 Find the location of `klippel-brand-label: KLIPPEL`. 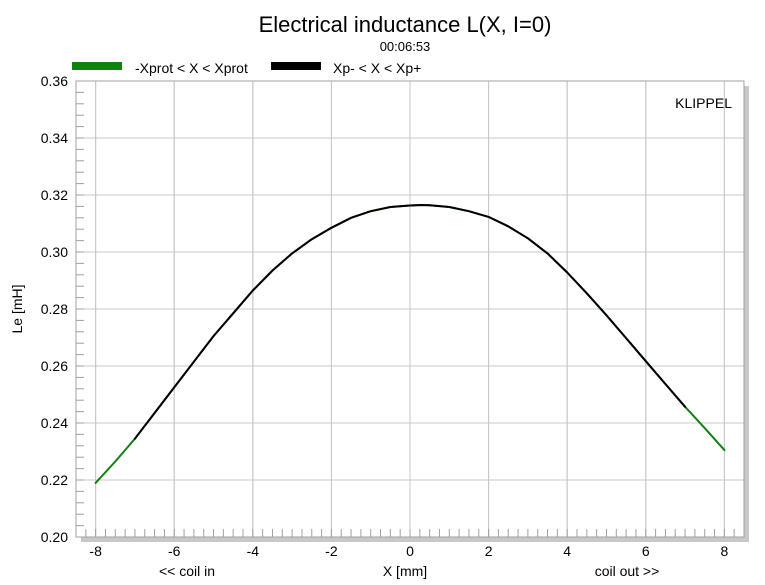

klippel-brand-label: KLIPPEL is located at coordinates (703, 103).